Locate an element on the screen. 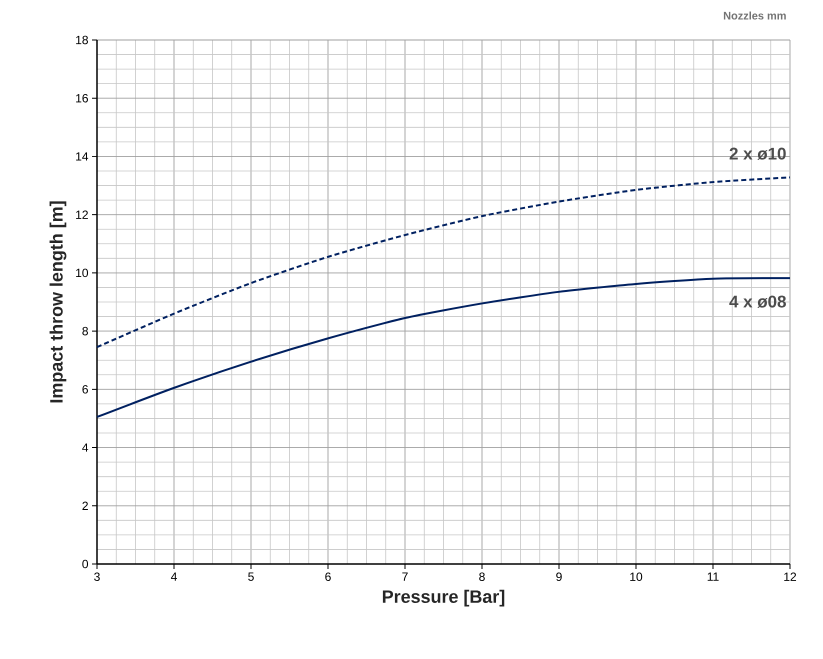  y-tick-label: 8 is located at coordinates (85, 331).